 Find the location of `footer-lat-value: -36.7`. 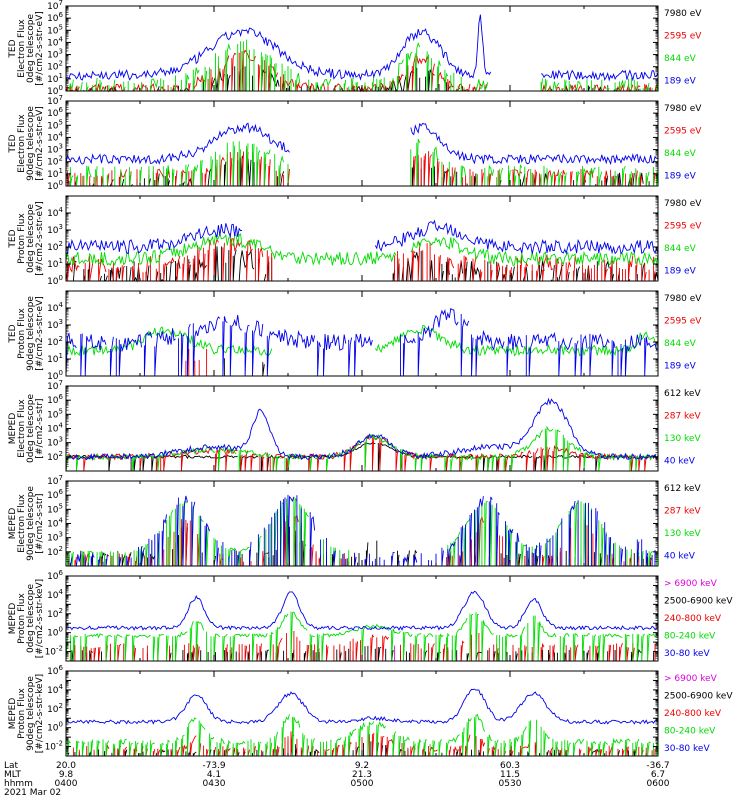

footer-lat-value: -36.7 is located at coordinates (657, 766).